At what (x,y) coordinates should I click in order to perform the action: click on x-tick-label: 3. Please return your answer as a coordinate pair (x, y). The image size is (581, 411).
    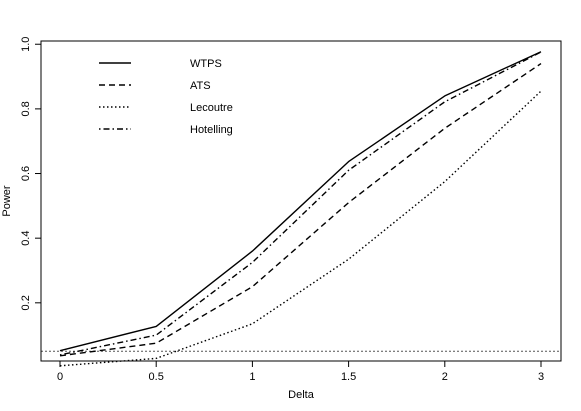
    Looking at the image, I should click on (541, 377).